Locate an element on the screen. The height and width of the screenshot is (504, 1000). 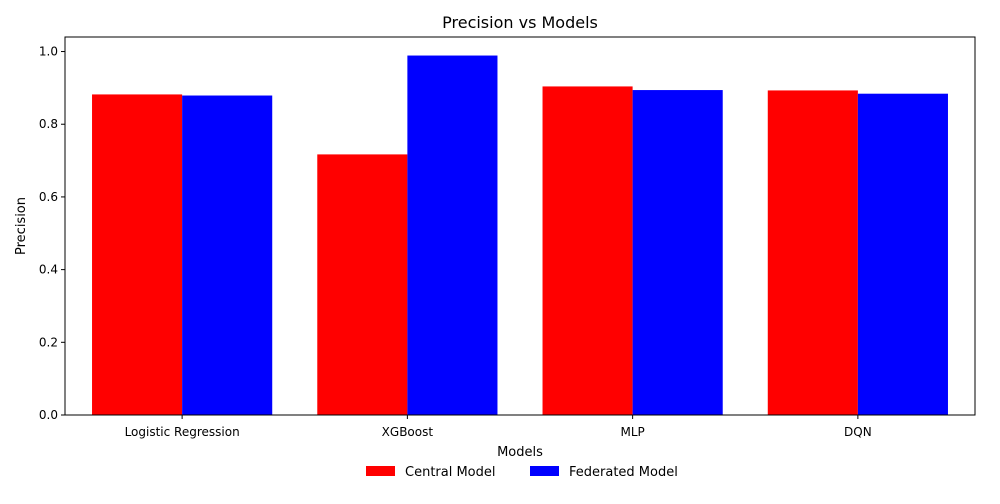
legend-label-0: Central Model is located at coordinates (450, 472).